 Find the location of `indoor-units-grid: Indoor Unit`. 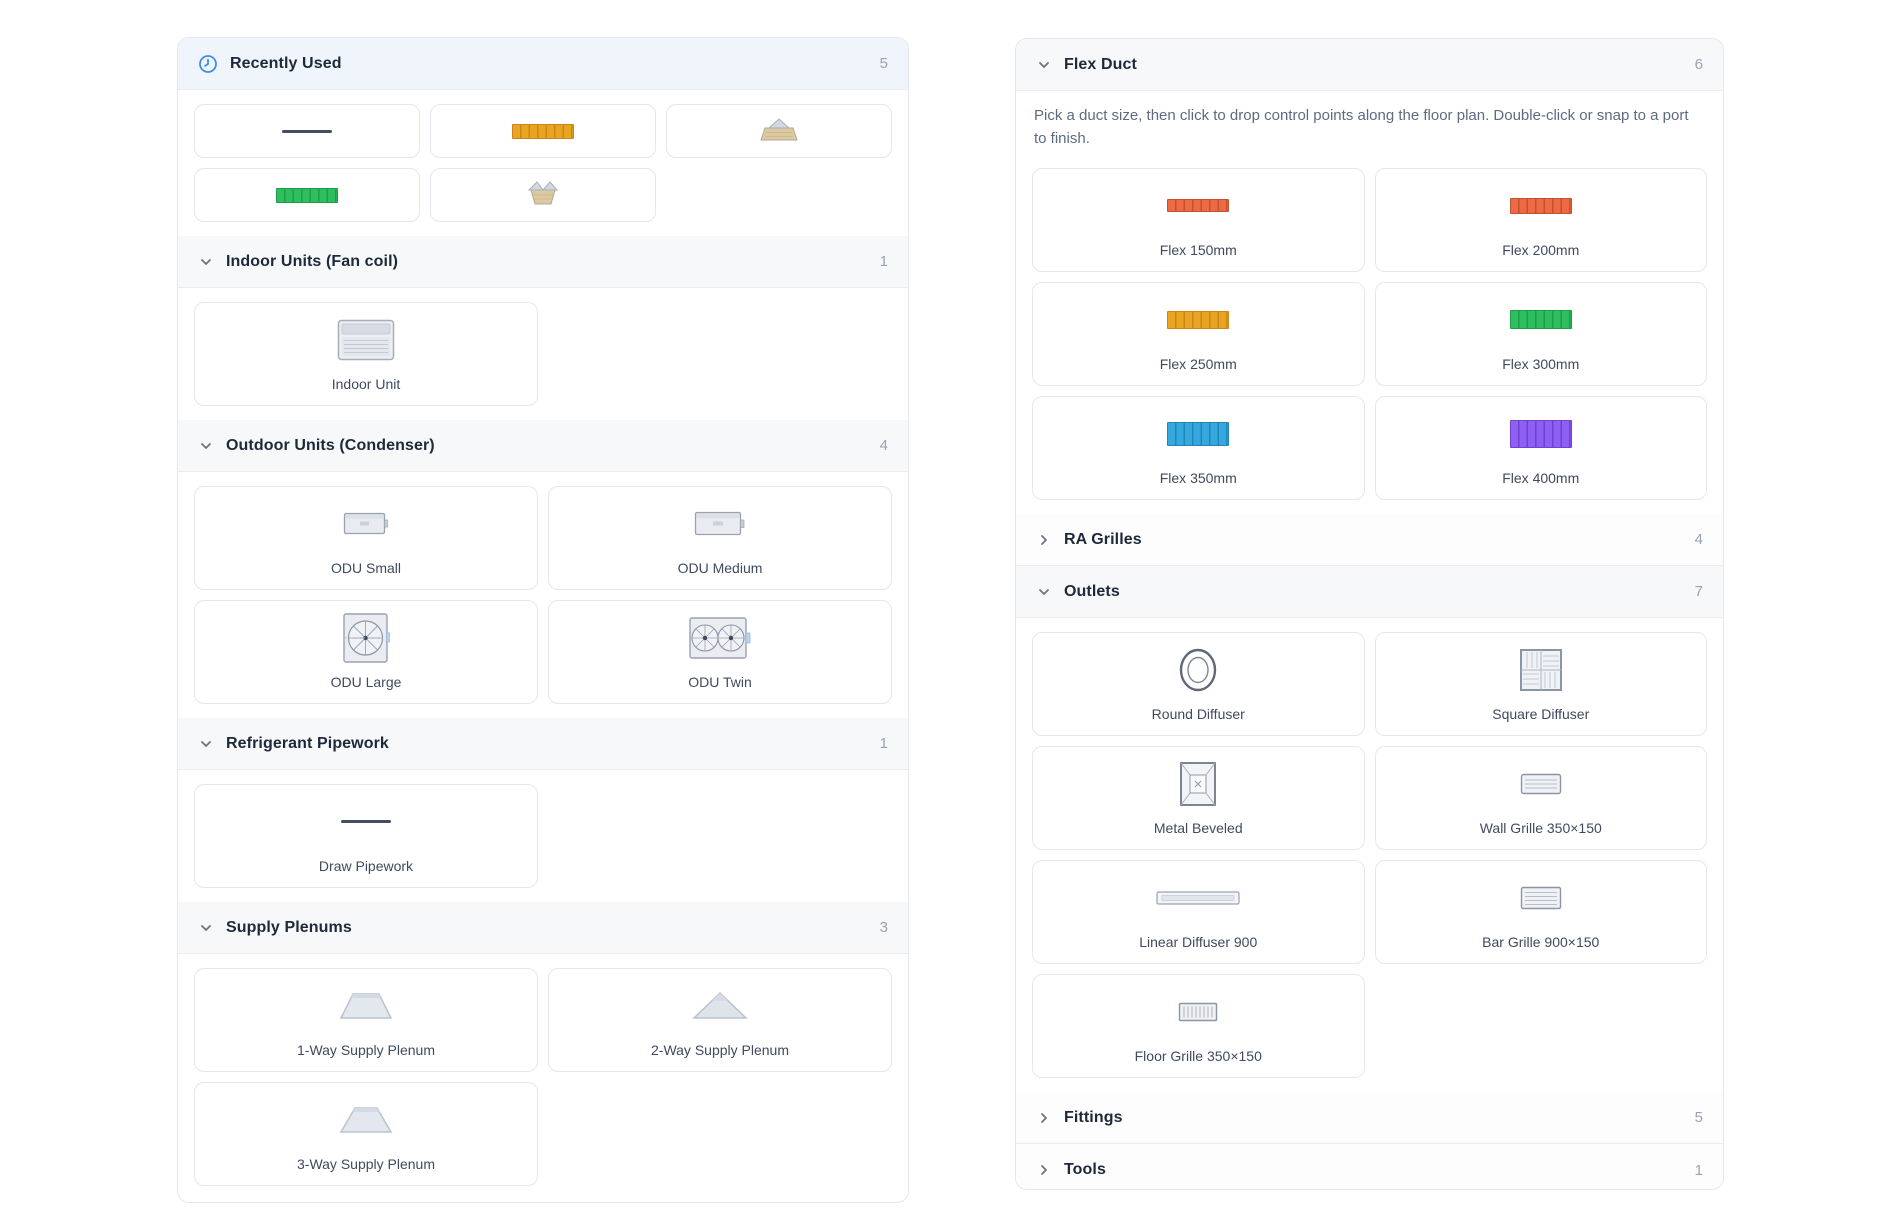

indoor-units-grid: Indoor Unit is located at coordinates (543, 354).